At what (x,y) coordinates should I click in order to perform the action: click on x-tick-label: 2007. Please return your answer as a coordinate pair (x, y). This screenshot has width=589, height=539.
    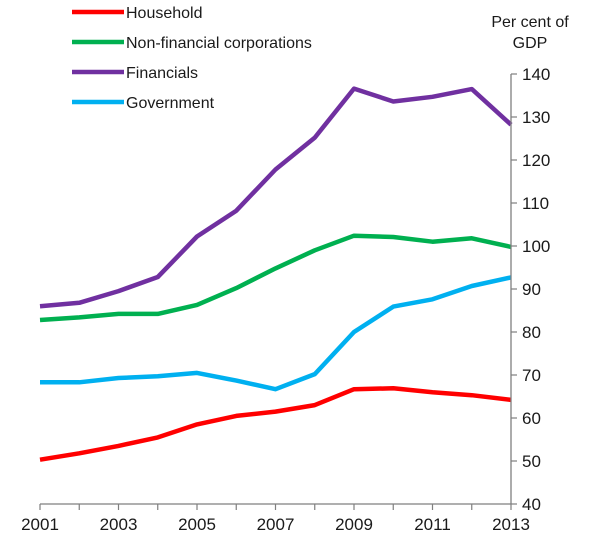
    Looking at the image, I should click on (276, 524).